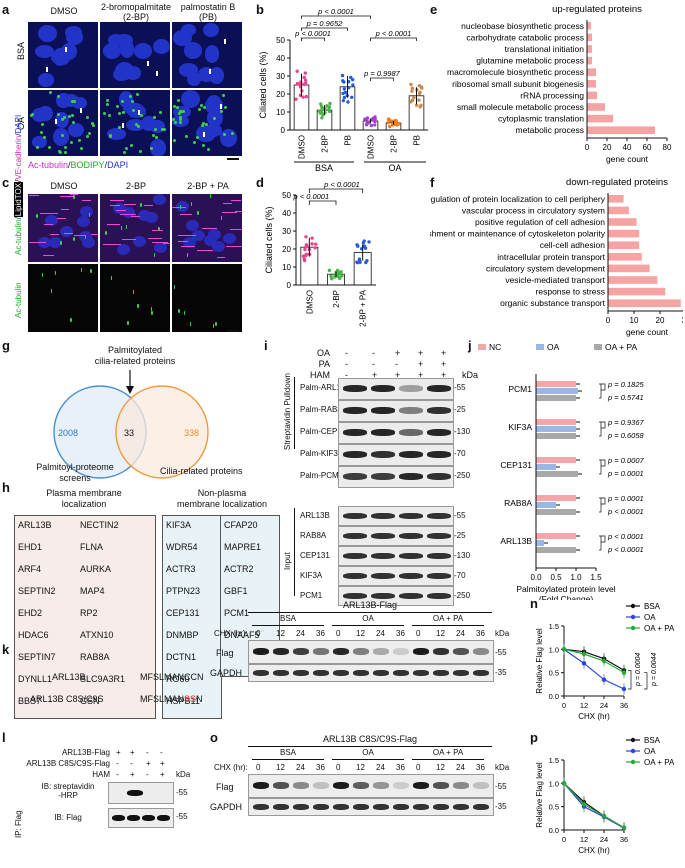  I want to click on k-mut-seq-a: MFSLMAN, so click(162, 699).